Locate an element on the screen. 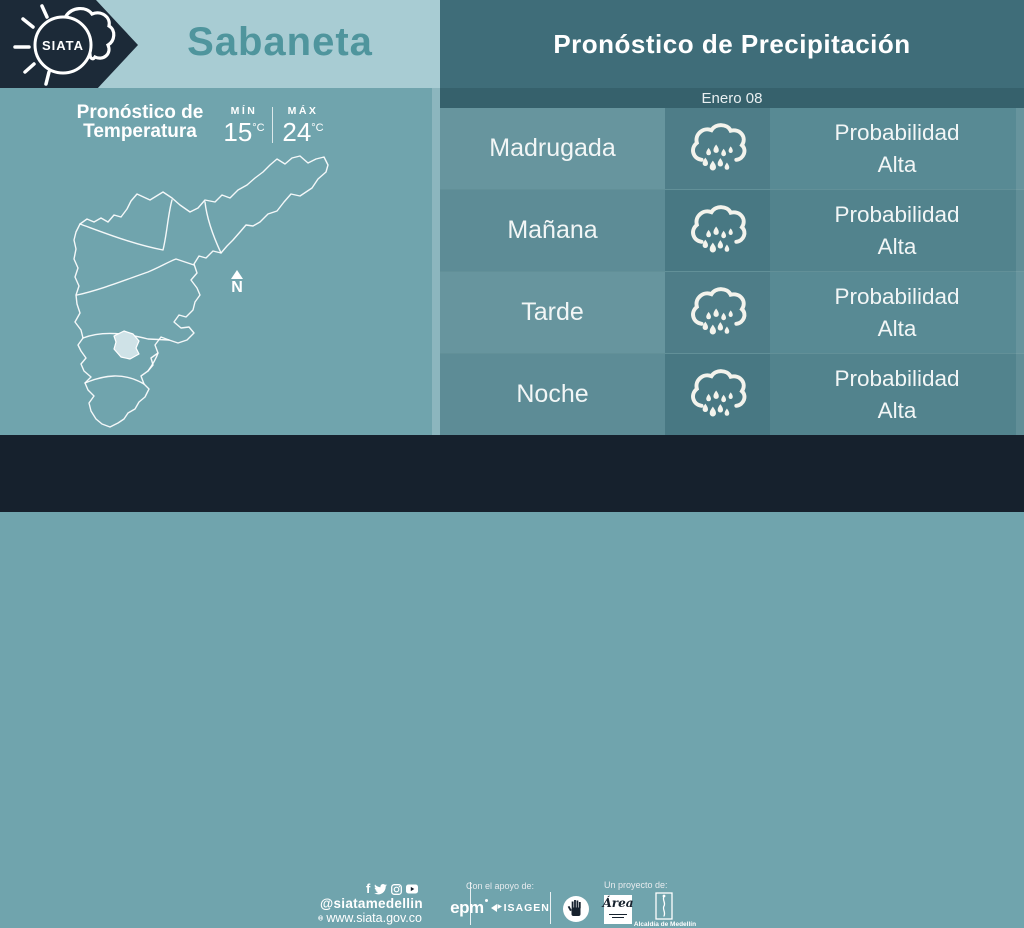 Image resolution: width=1024 pixels, height=928 pixels. max-label: MÁX is located at coordinates (303, 111).